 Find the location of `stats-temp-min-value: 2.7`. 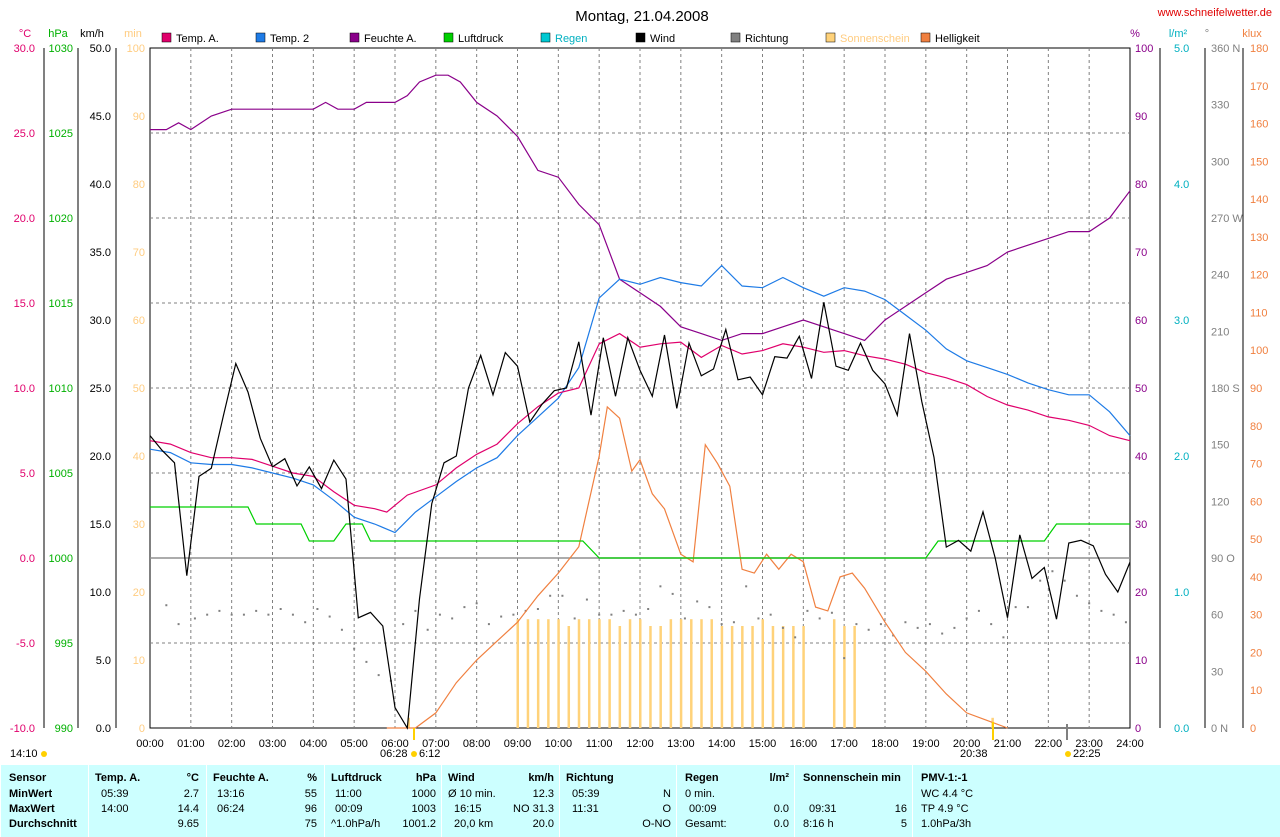

stats-temp-min-value: 2.7 is located at coordinates (191, 794).